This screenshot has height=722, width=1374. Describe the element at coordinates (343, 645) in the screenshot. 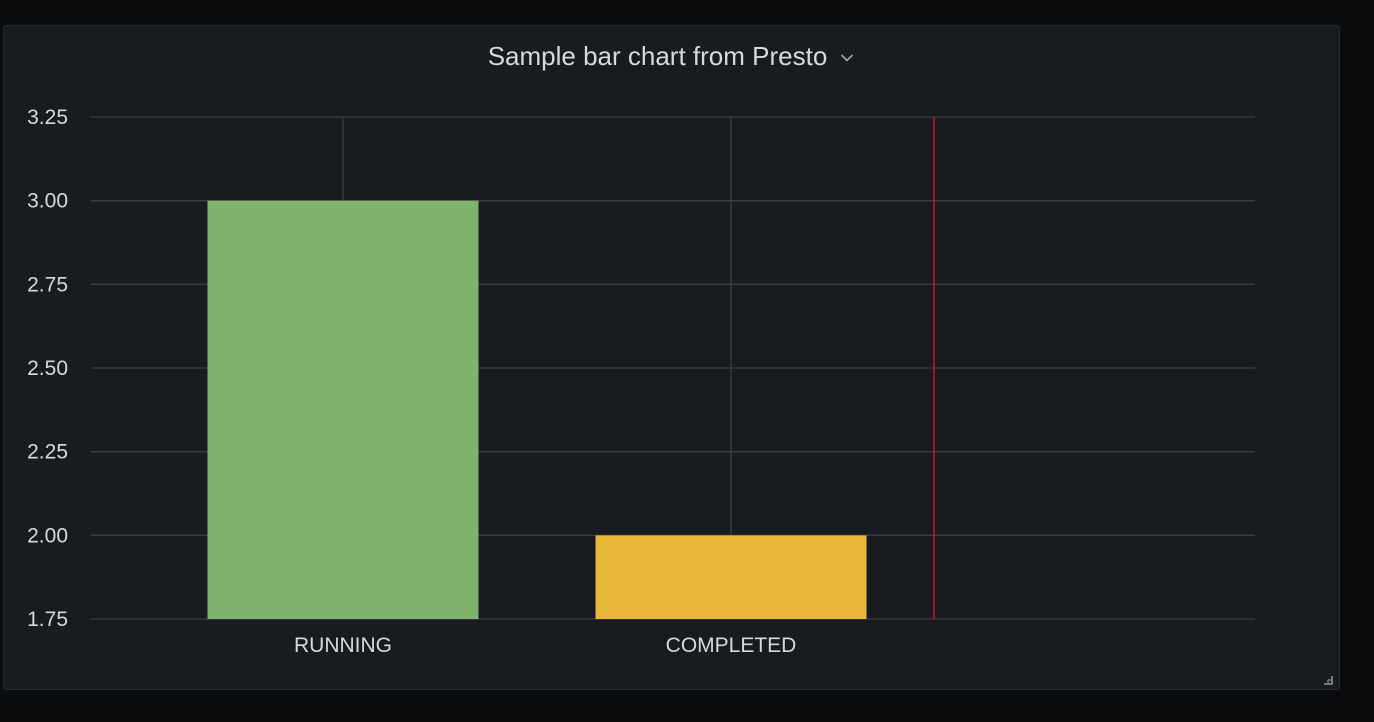

I see `x-tick-label: RUNNING` at that location.